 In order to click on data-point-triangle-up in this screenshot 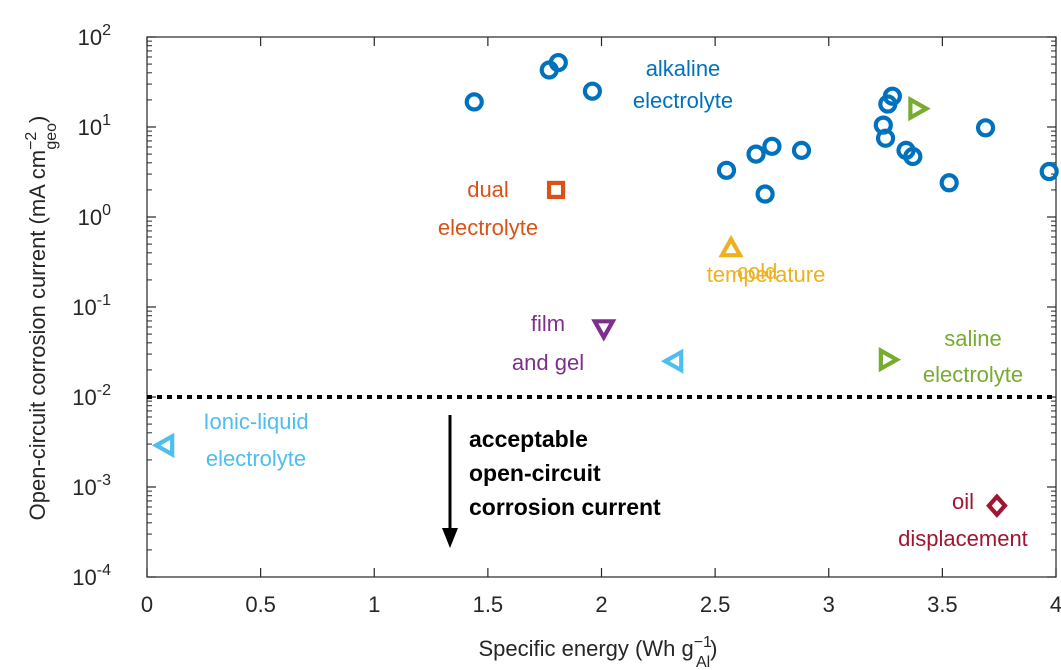, I will do `click(731, 246)`.